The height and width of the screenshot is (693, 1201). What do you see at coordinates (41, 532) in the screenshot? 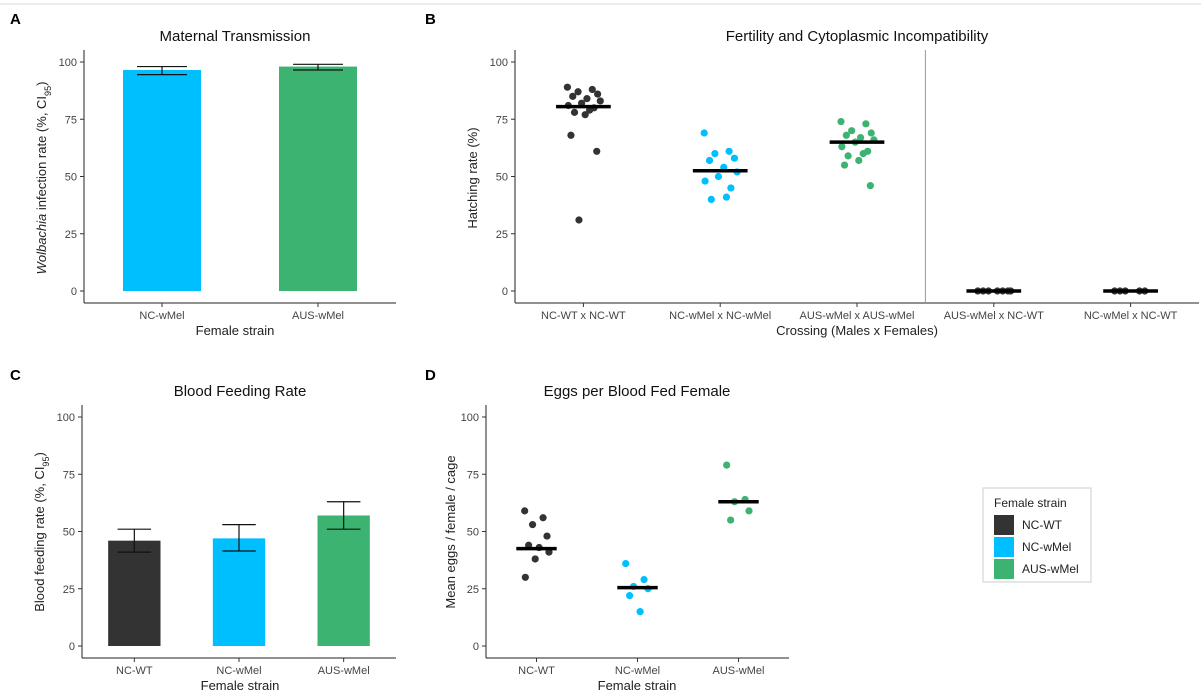
I see `panel-c-ylabel: Blood feeding rate (%, CI95)` at bounding box center [41, 532].